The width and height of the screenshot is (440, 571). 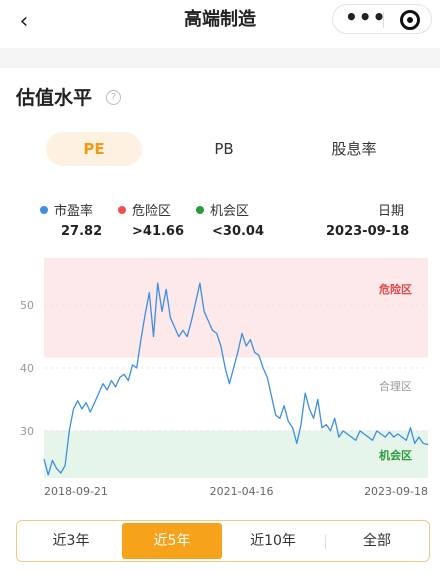 What do you see at coordinates (224, 149) in the screenshot?
I see `tab-pb: PB` at bounding box center [224, 149].